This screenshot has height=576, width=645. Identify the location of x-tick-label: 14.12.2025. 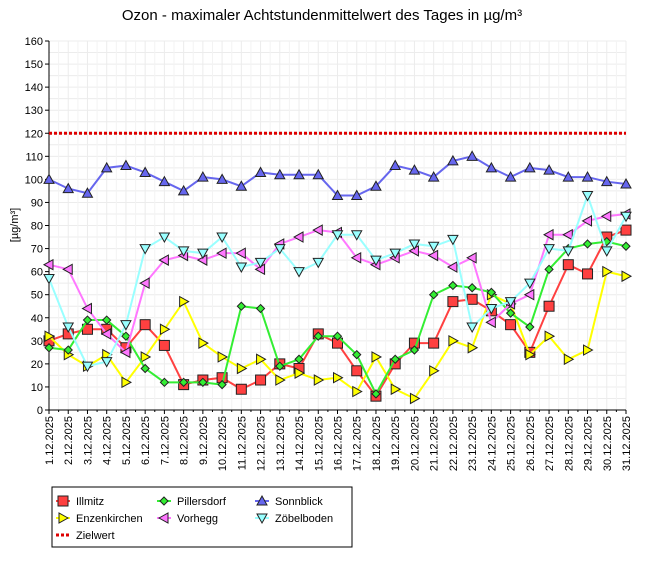
(300, 443).